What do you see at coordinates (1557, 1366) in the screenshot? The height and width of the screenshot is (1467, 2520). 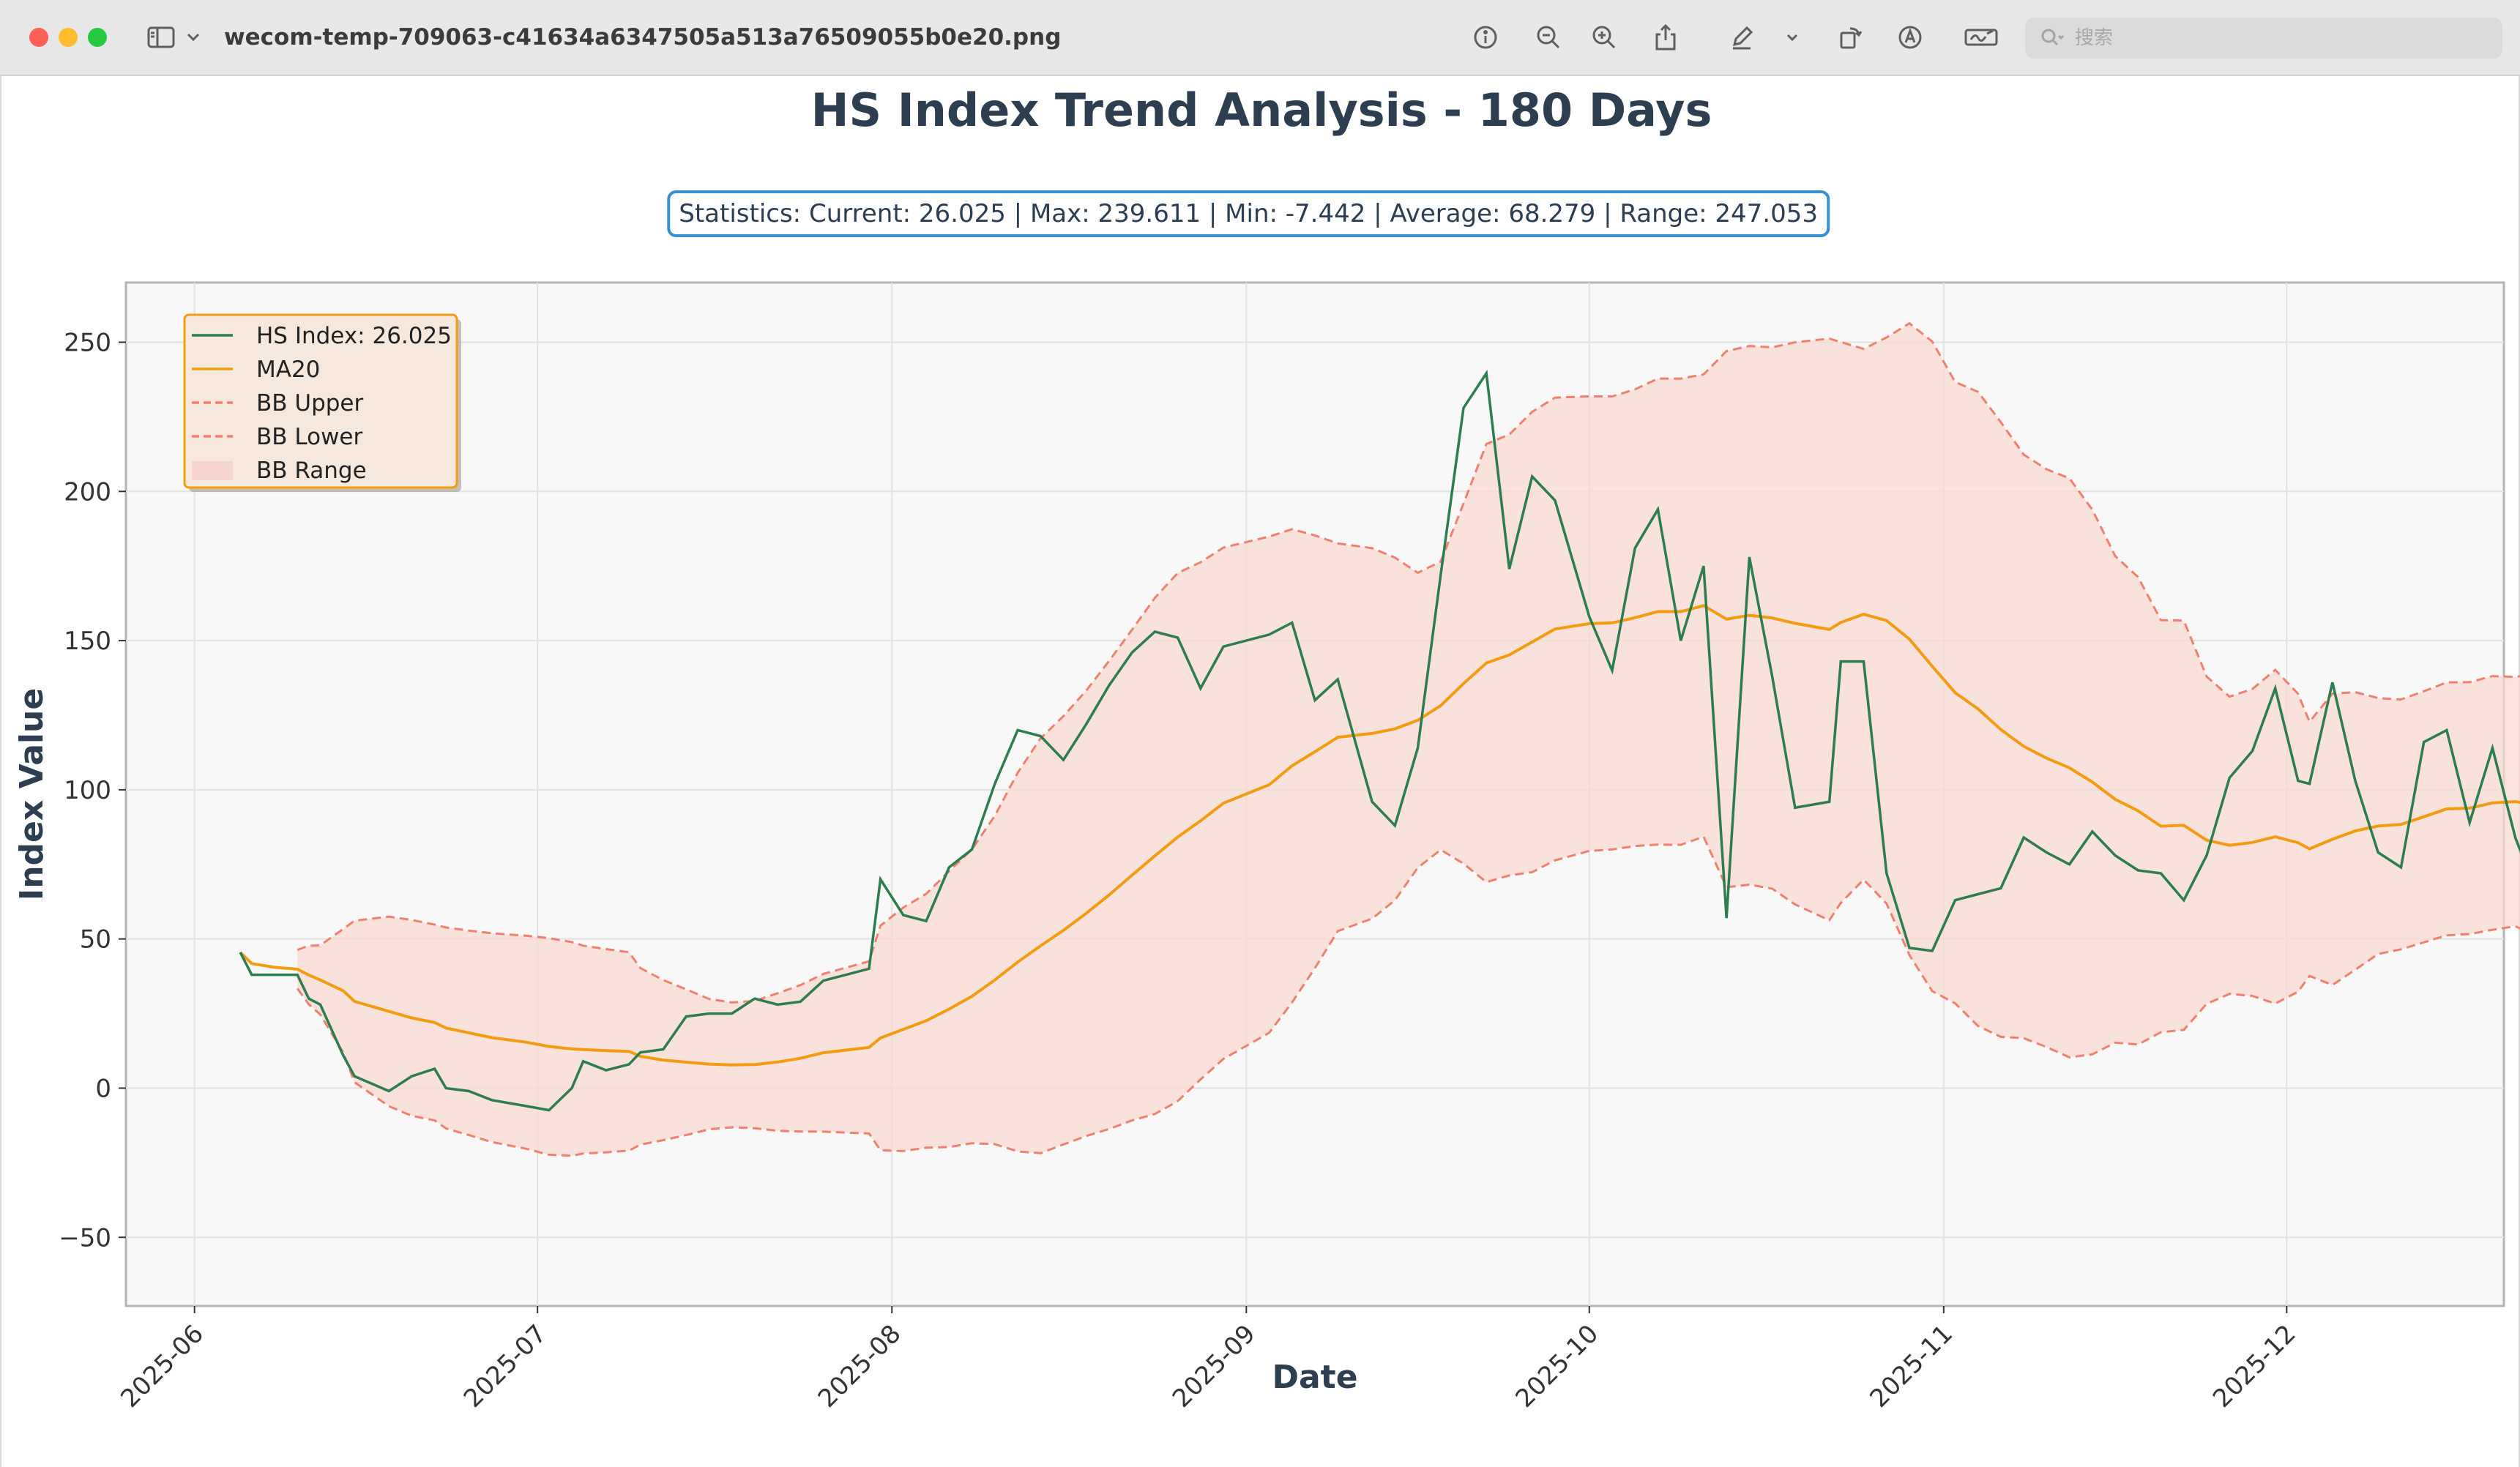 I see `x-tick-label: 2025-10` at bounding box center [1557, 1366].